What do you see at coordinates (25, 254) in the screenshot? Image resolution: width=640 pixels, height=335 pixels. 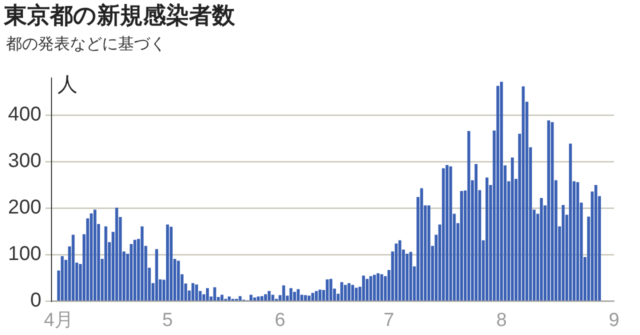 I see `y-tick-label: 100` at bounding box center [25, 254].